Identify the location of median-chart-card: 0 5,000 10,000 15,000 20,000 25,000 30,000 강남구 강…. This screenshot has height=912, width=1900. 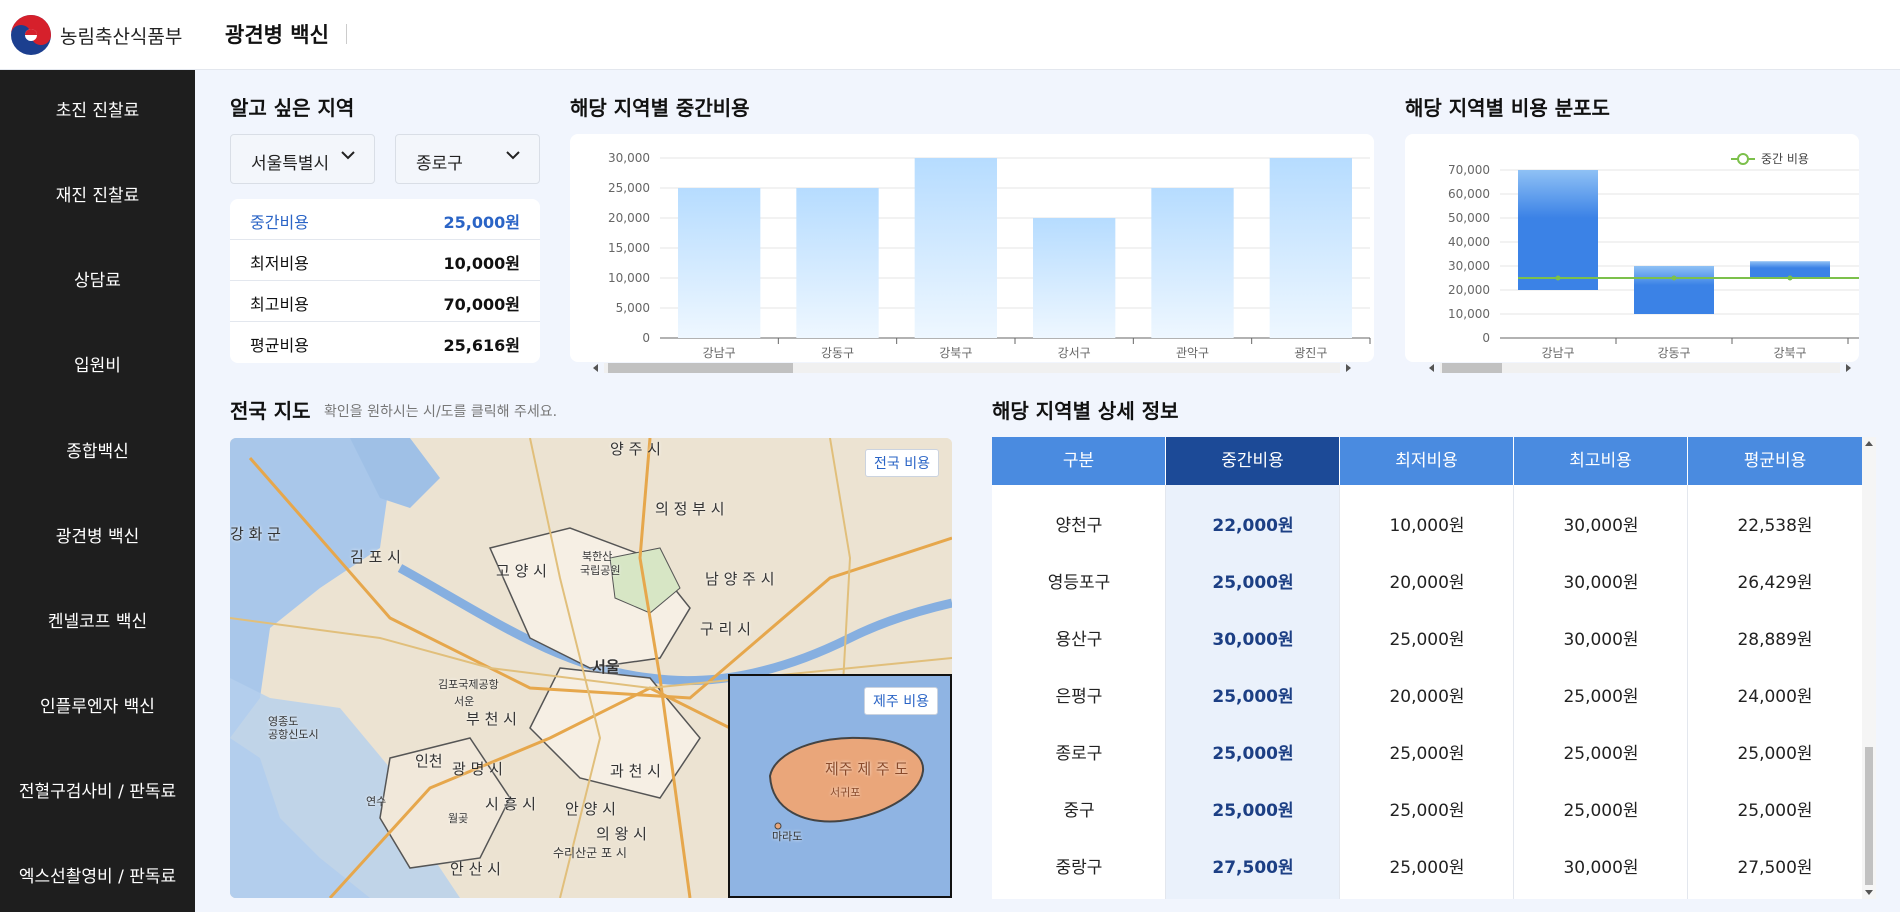
(972, 248).